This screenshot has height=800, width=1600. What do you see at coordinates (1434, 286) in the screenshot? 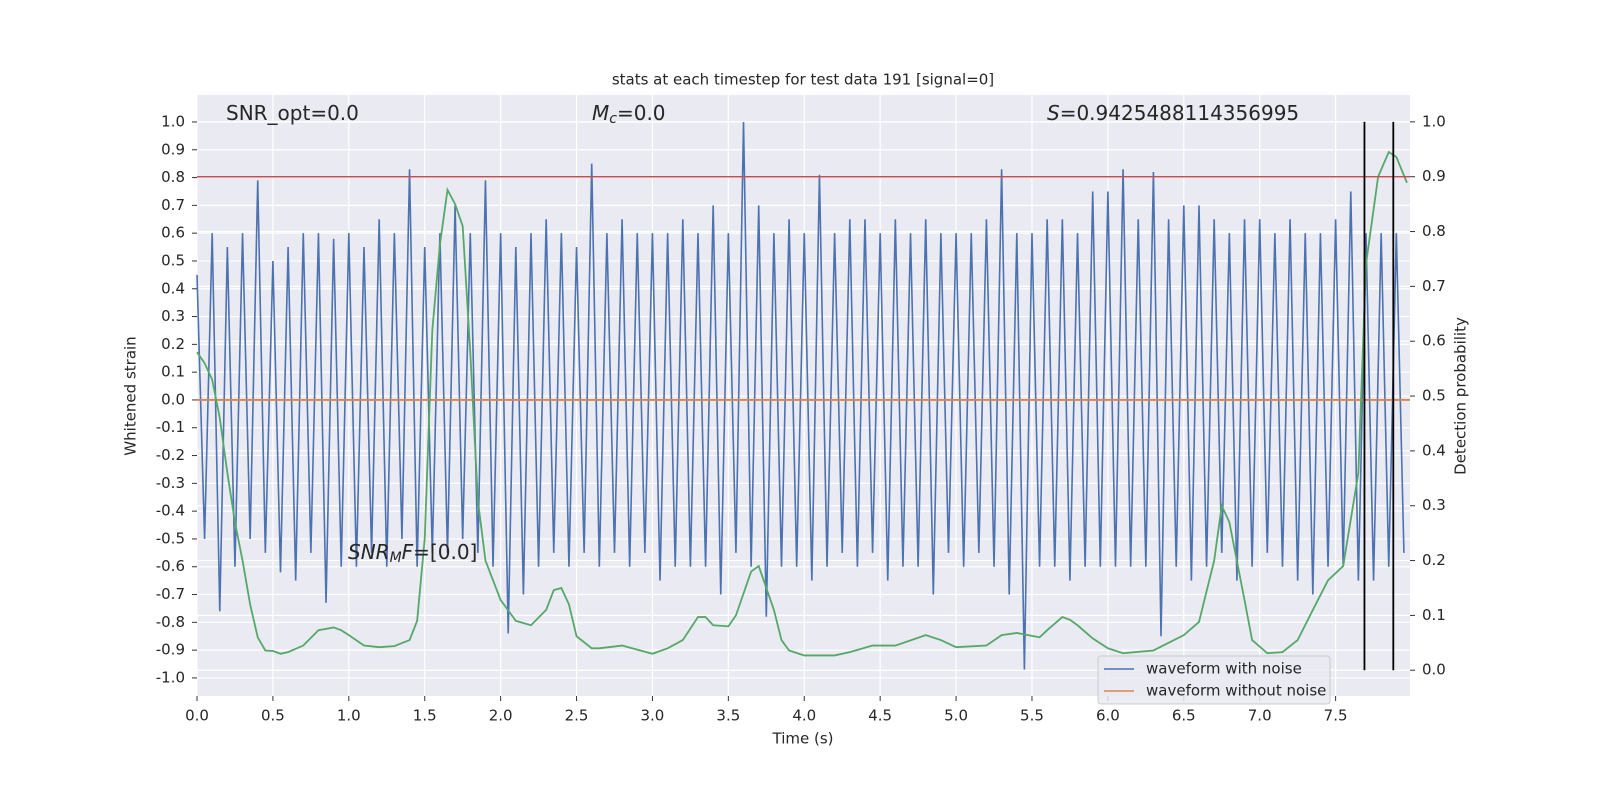
I see `y2-tick-label: 0.7` at bounding box center [1434, 286].